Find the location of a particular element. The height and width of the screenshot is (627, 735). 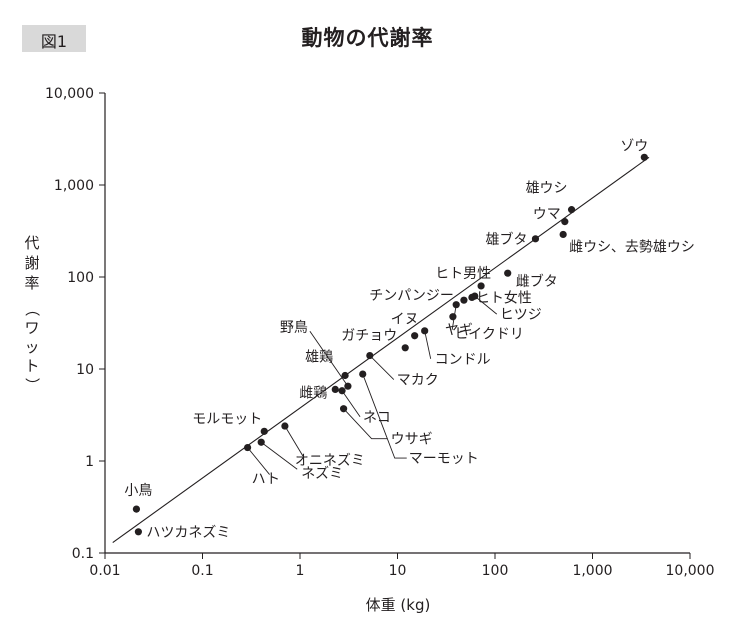

data-label: マカク is located at coordinates (418, 381).